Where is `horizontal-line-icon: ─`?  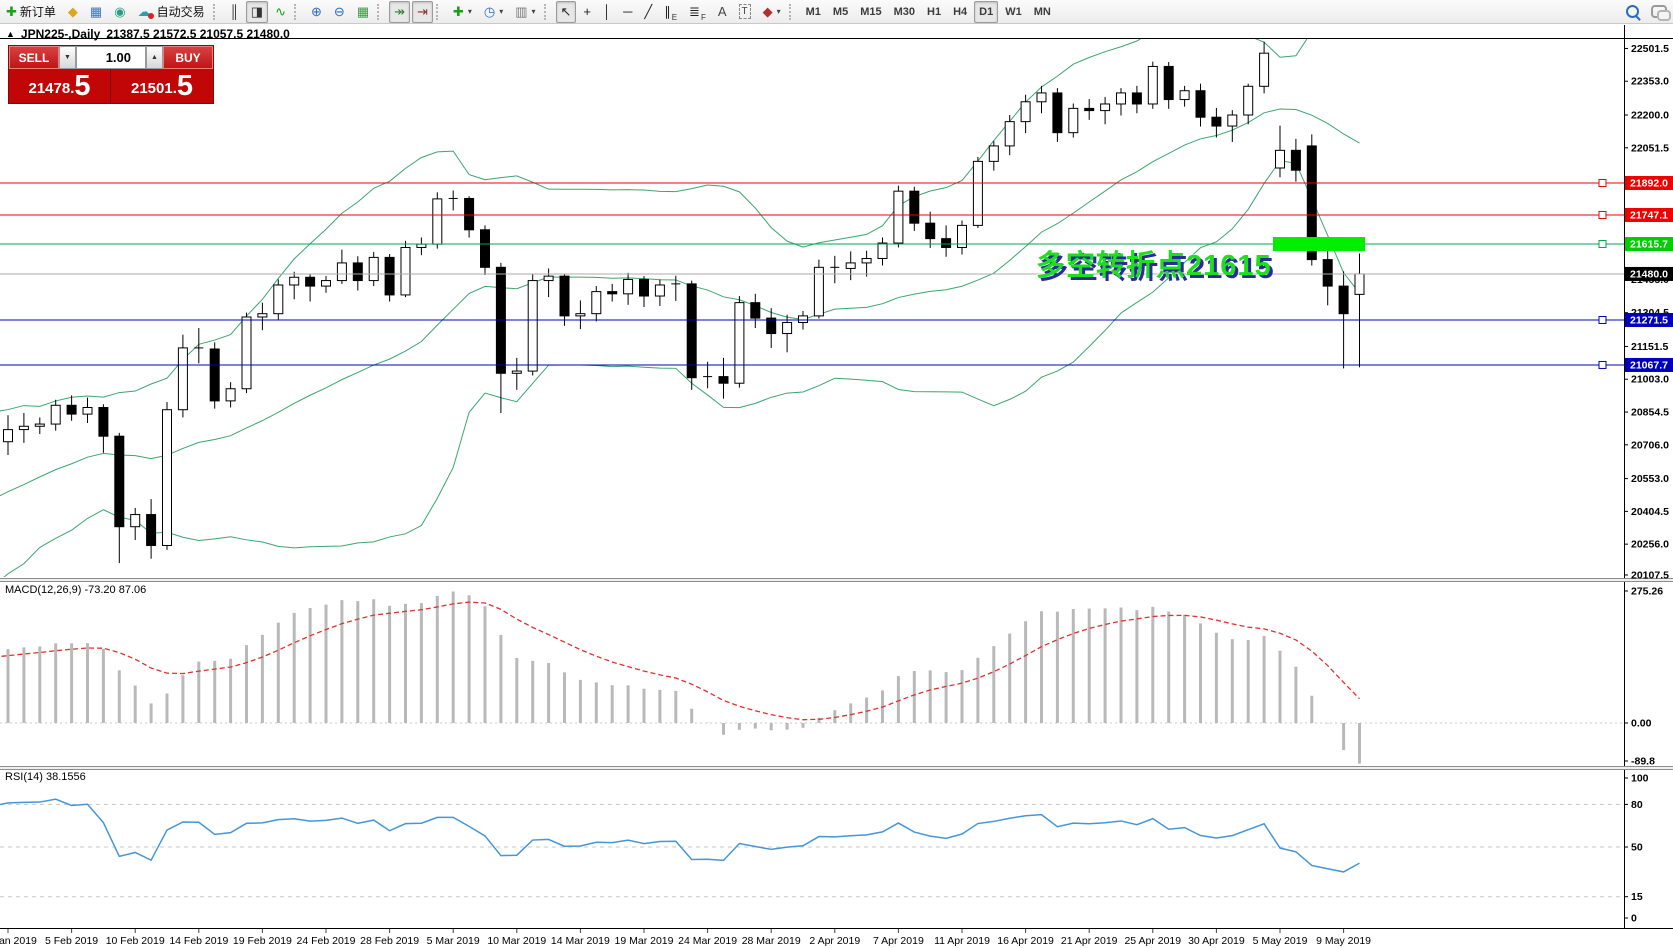 horizontal-line-icon: ─ is located at coordinates (628, 11).